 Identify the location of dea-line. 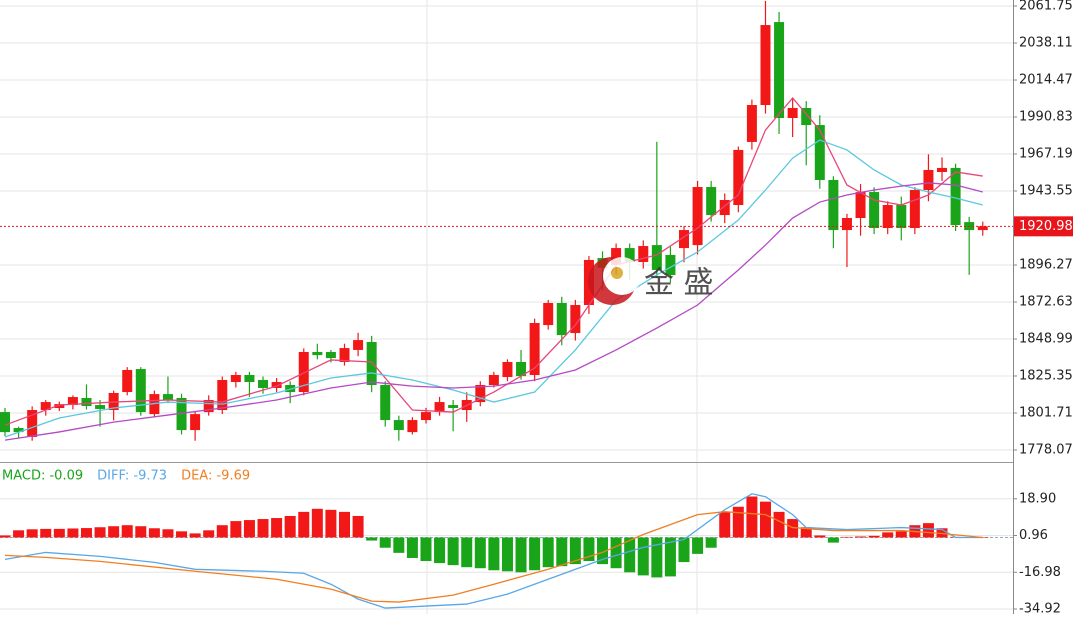
(493, 557).